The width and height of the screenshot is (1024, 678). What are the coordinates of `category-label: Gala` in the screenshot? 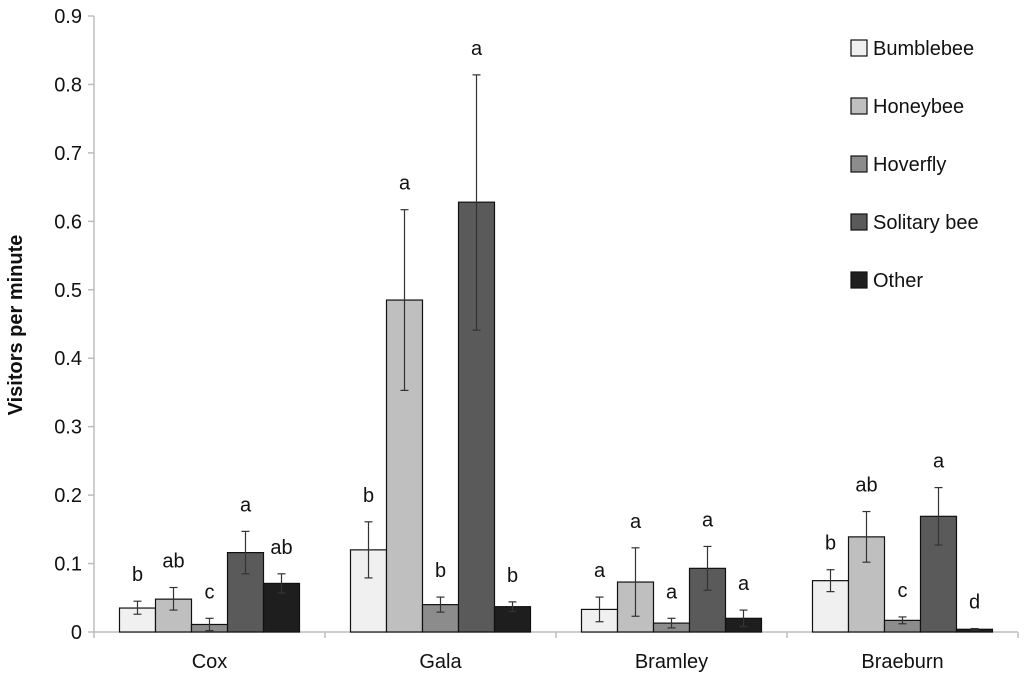 It's located at (440, 662).